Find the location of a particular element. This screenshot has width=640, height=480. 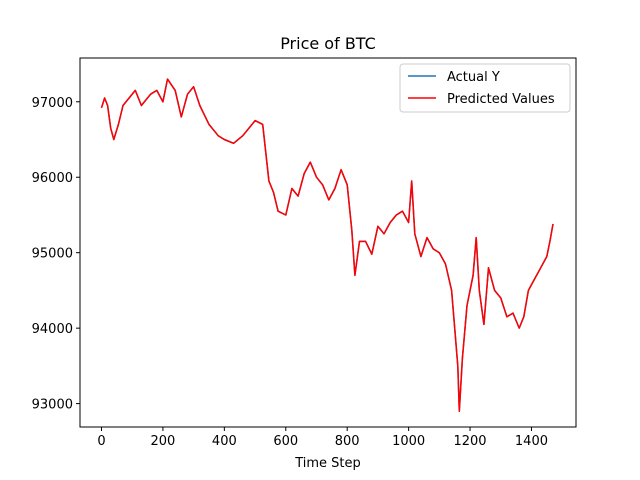

legend-box is located at coordinates (485, 88).